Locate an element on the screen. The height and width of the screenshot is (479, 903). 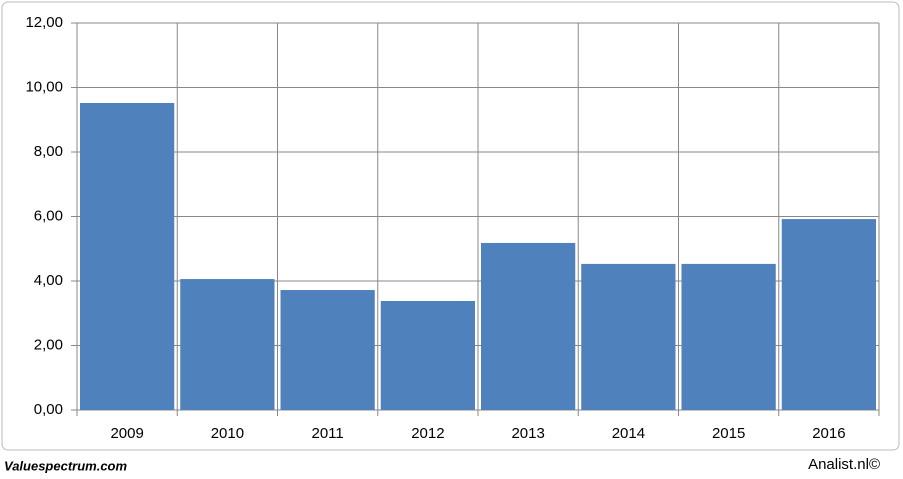
y-tick-label: 12,00 is located at coordinates (44, 22).